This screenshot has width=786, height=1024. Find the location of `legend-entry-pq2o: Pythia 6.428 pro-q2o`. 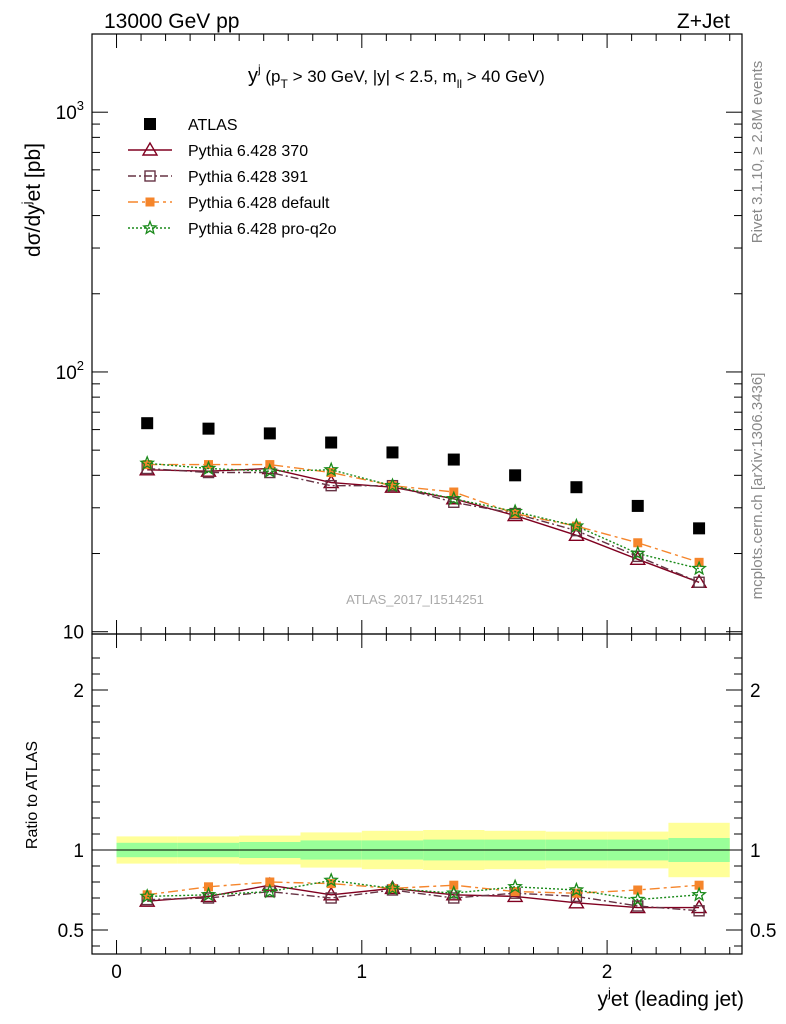

legend-entry-pq2o: Pythia 6.428 pro-q2o is located at coordinates (232, 228).